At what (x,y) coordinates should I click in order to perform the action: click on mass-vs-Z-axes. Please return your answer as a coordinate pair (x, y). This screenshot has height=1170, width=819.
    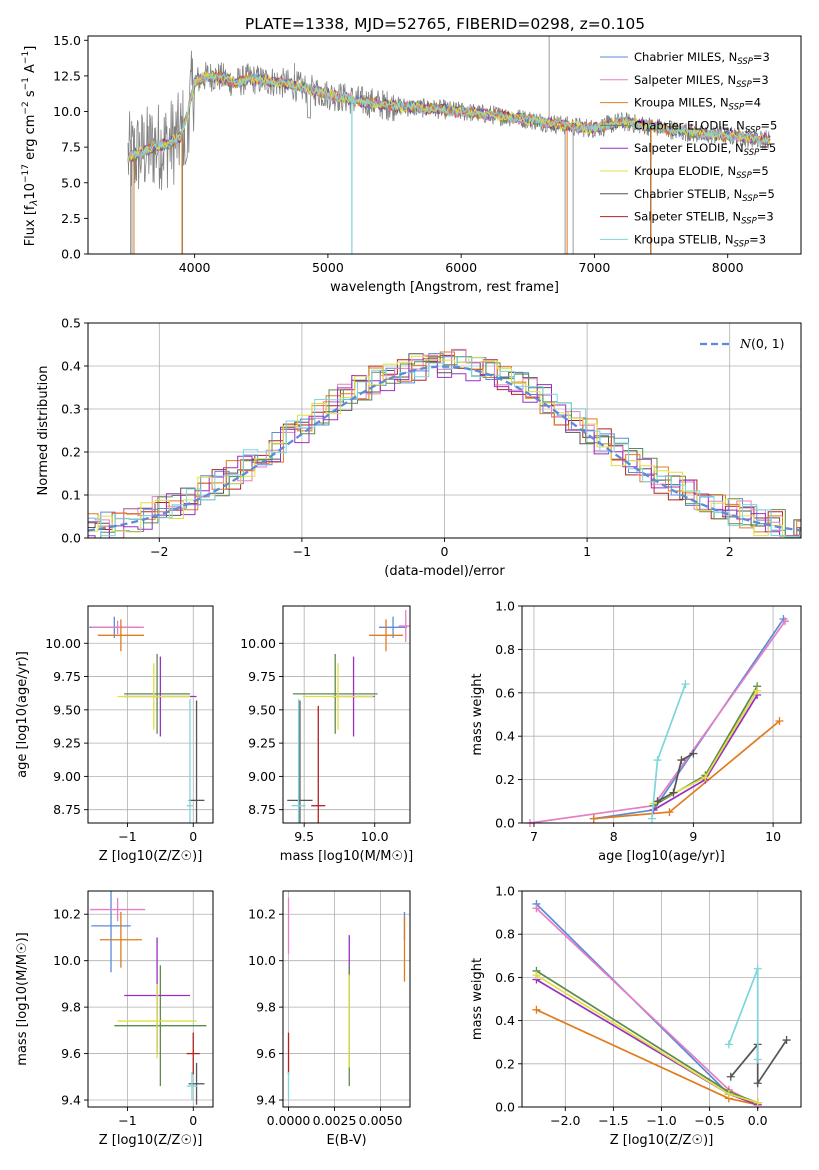
    Looking at the image, I should click on (150, 999).